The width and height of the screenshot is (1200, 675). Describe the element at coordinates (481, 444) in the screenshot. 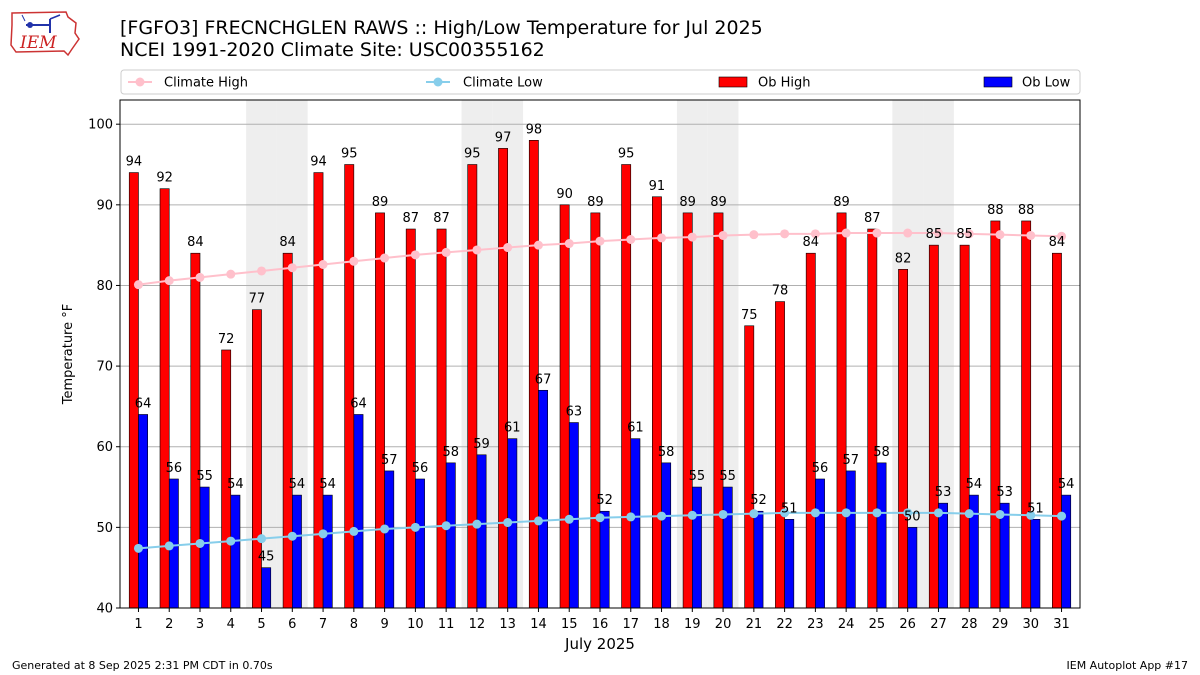

I see `ob-low-label-day-12: 59` at that location.